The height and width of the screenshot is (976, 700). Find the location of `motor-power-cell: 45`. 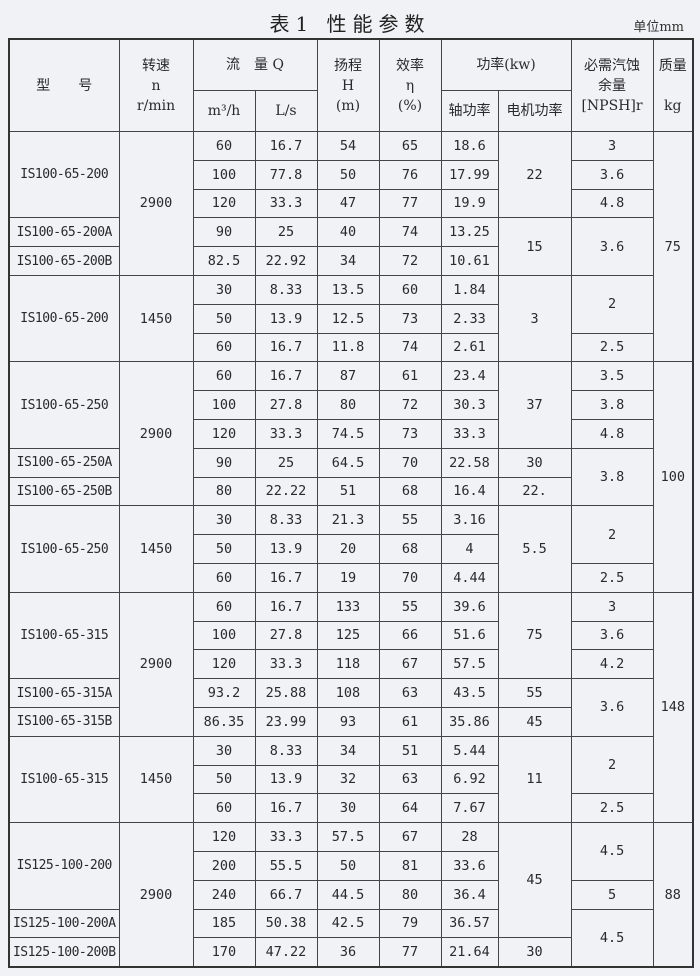

motor-power-cell: 45 is located at coordinates (534, 721).